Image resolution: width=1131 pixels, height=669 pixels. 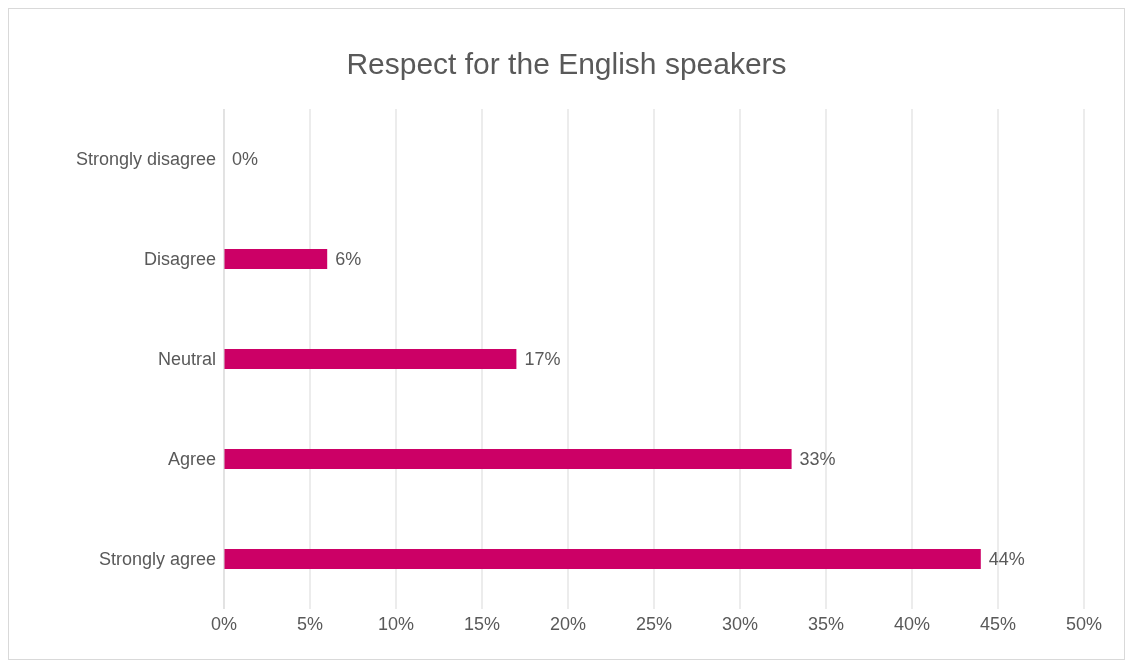 What do you see at coordinates (245, 159) in the screenshot?
I see `data-label: 0%` at bounding box center [245, 159].